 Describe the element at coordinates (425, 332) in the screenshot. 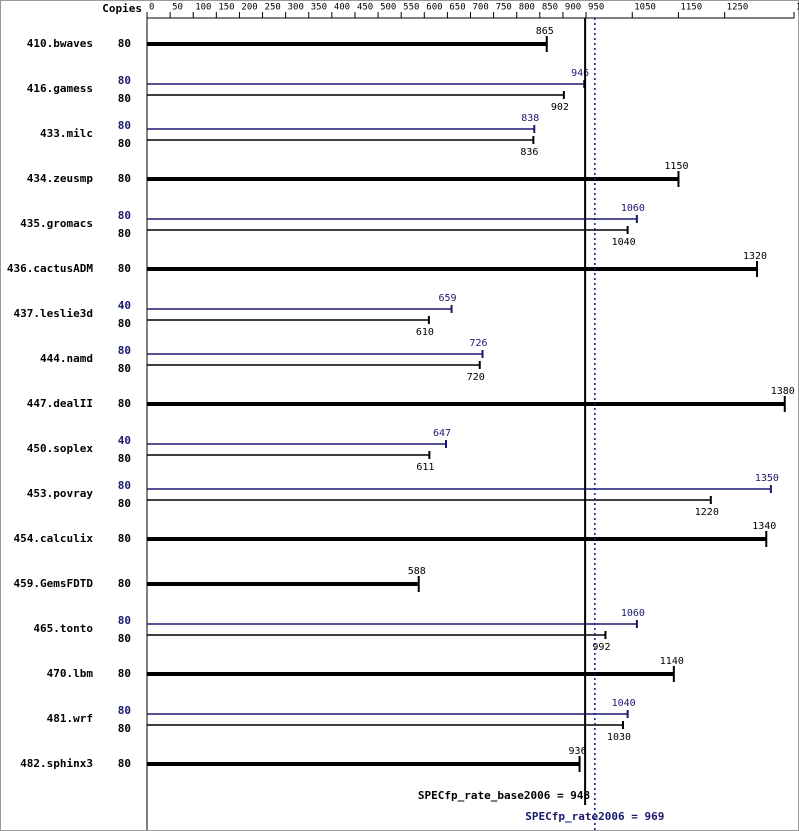

I see `value-label: 610` at that location.